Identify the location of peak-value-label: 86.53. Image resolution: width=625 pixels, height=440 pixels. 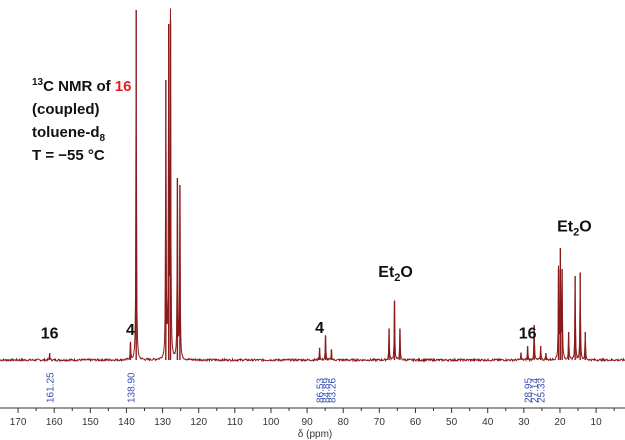
(321, 390).